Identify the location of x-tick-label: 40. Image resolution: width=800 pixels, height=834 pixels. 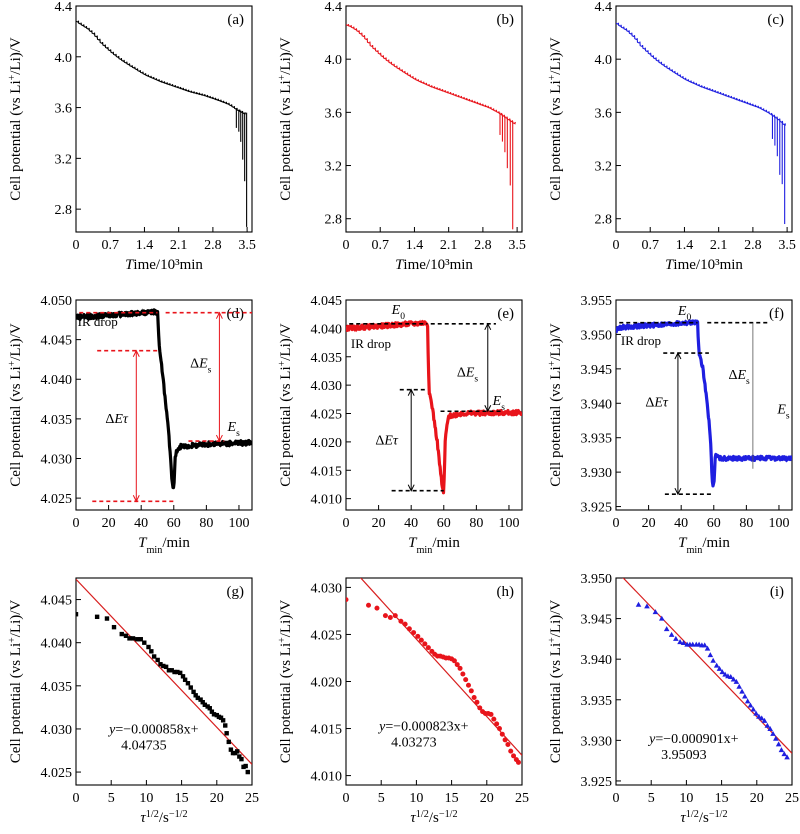
(411, 523).